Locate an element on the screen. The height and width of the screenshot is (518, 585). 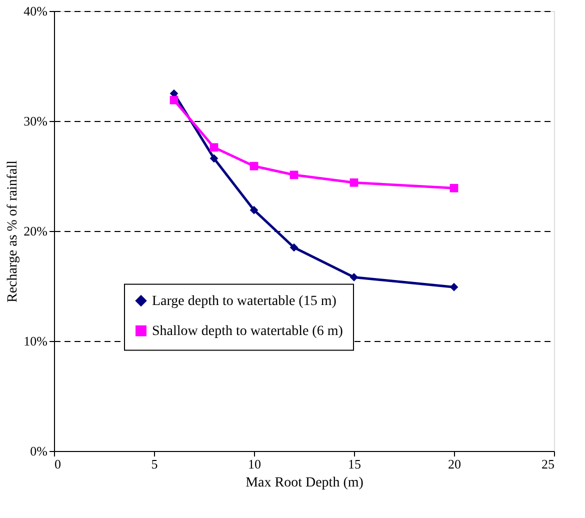
y-tick-label: 10% is located at coordinates (36, 341).